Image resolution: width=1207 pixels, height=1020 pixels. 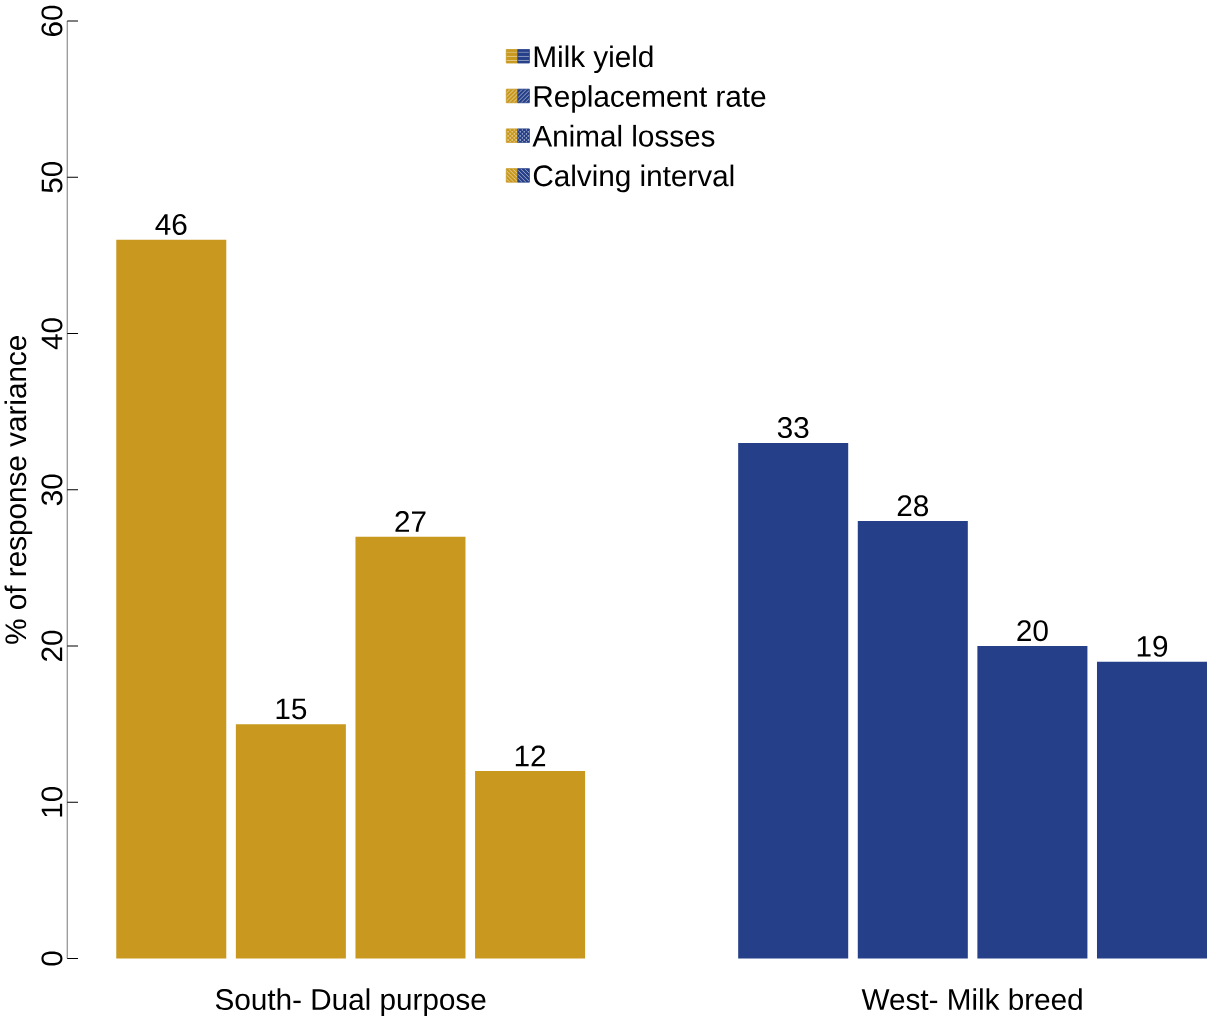 What do you see at coordinates (913, 505) in the screenshot?
I see `data-label: 28` at bounding box center [913, 505].